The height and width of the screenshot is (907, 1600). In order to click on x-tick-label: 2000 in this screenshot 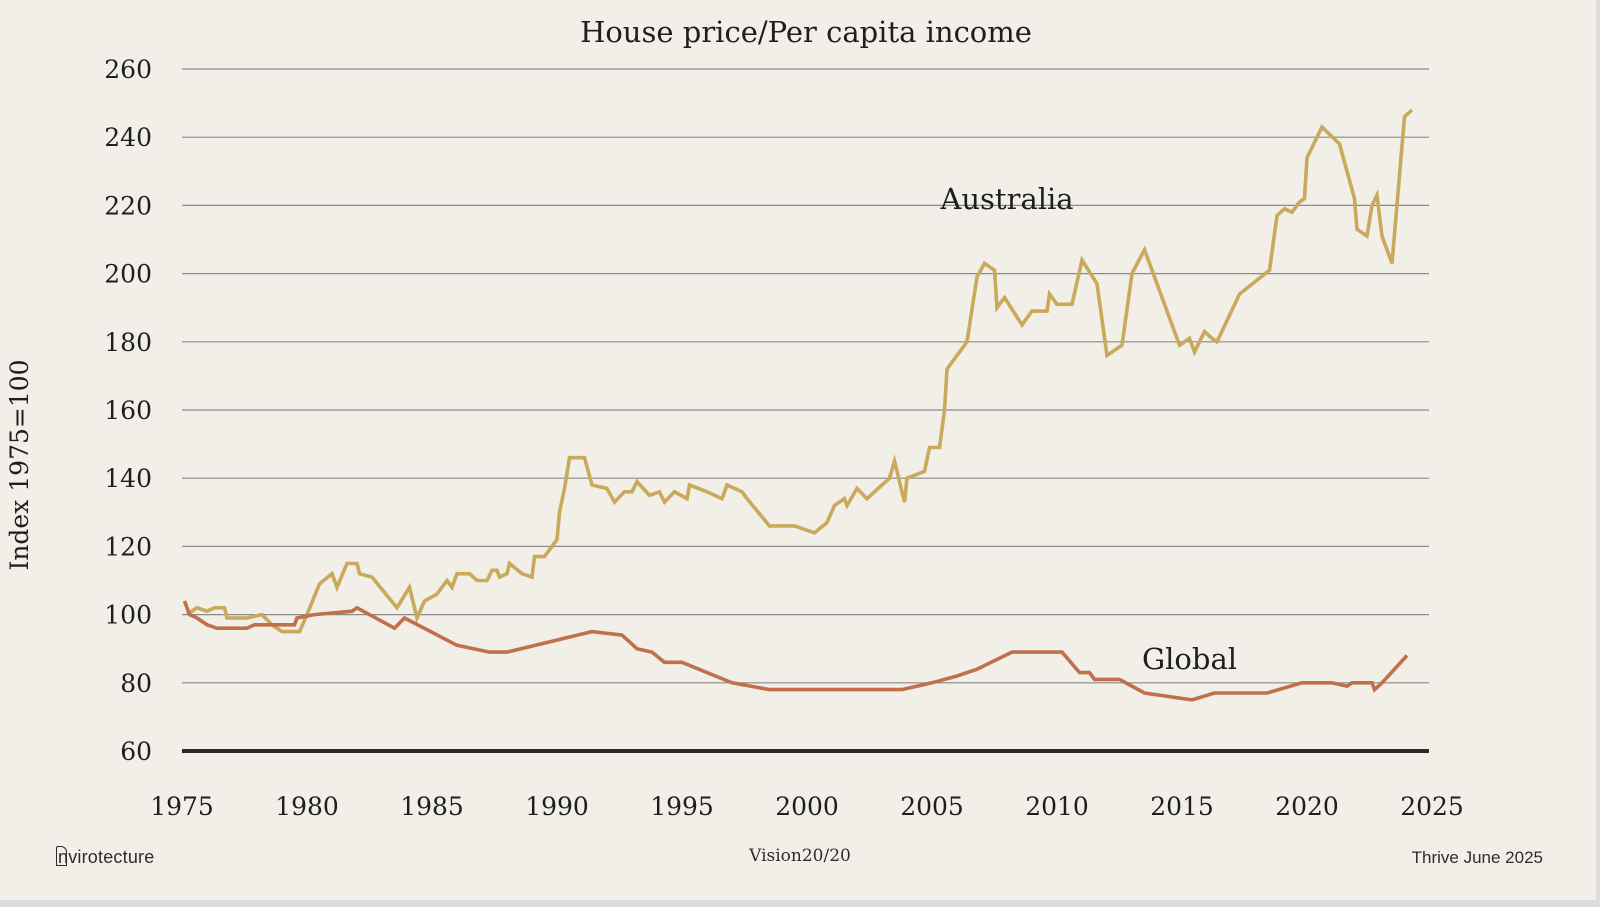, I will do `click(807, 806)`.